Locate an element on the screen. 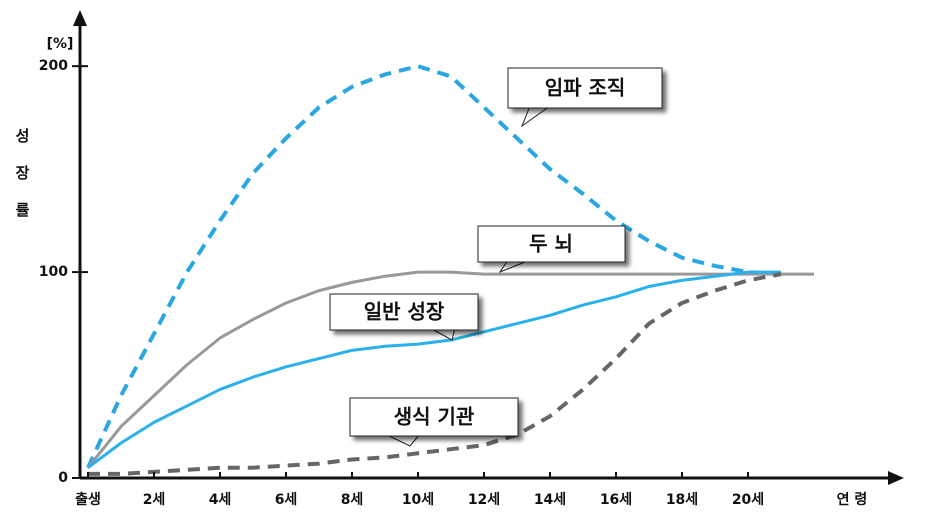 This screenshot has width=940, height=516. callout: 두 뇌 is located at coordinates (551, 249).